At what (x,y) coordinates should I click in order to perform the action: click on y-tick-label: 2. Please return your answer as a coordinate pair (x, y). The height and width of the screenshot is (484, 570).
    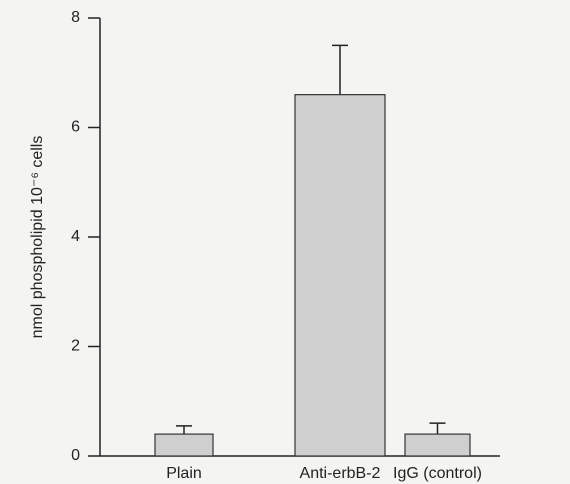
    Looking at the image, I should click on (75, 346).